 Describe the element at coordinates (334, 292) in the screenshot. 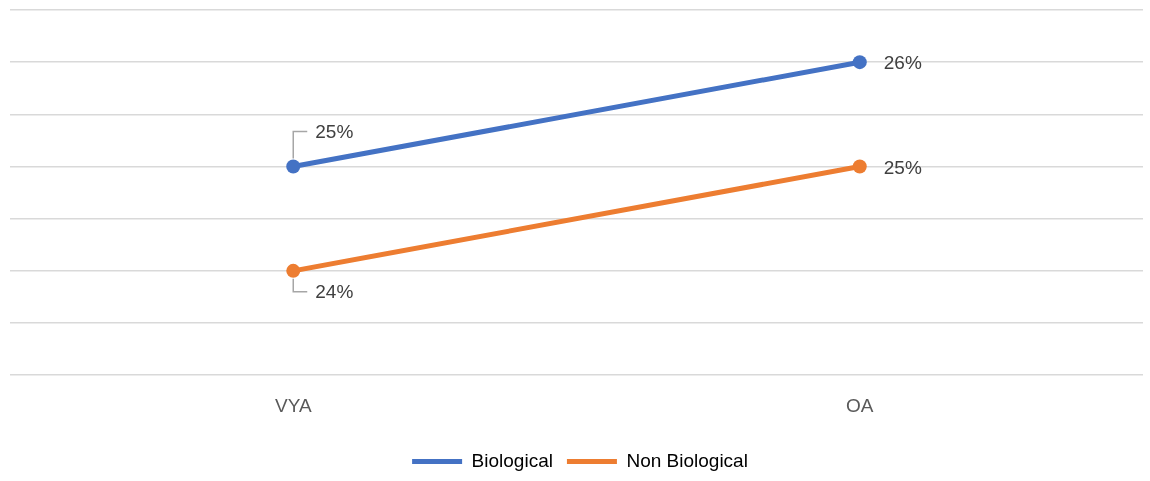

I see `data-label: 24%` at that location.